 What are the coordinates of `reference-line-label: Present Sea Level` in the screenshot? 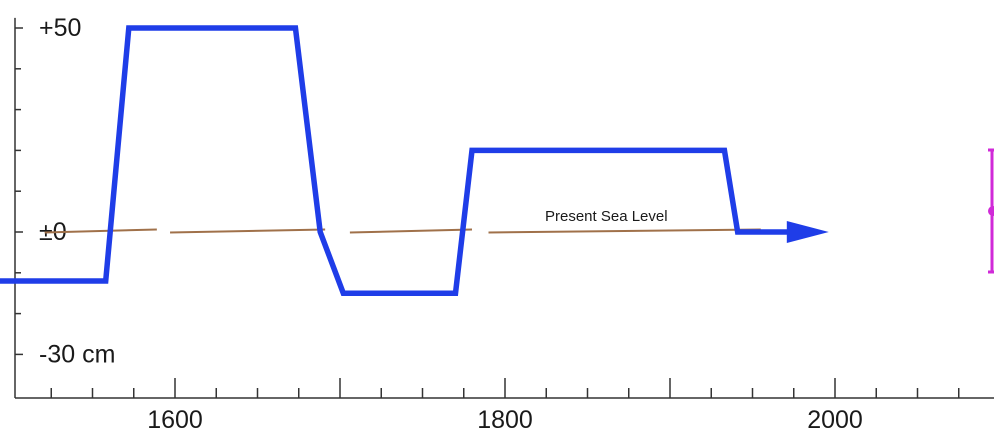 It's located at (606, 216).